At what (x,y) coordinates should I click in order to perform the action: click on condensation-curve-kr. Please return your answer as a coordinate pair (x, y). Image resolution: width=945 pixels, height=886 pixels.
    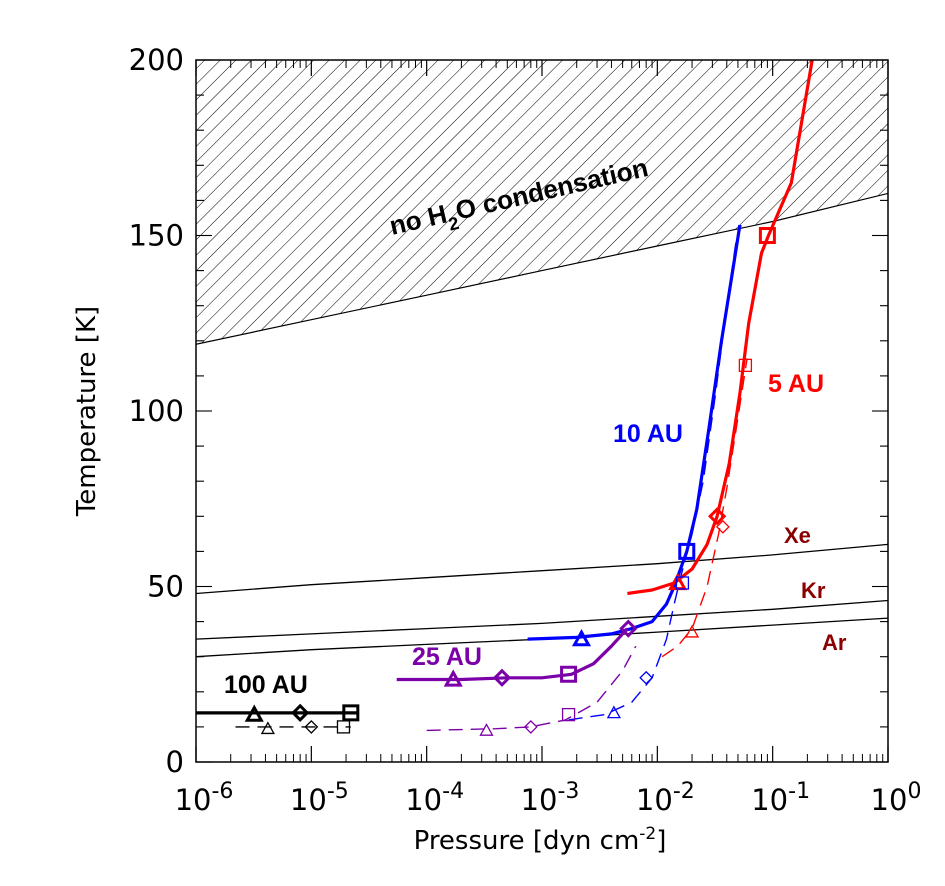
    Looking at the image, I should click on (542, 619).